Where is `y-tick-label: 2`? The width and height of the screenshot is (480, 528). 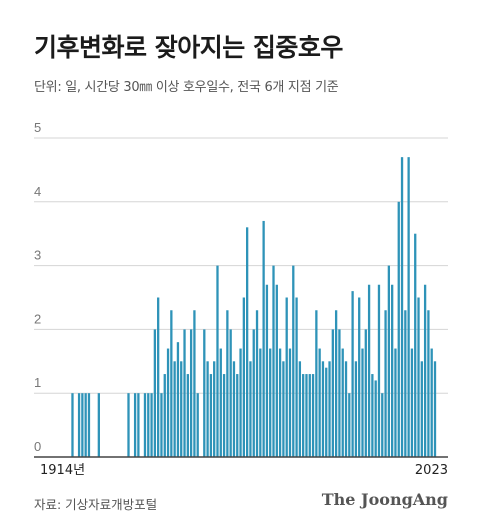
y-tick-label: 2 is located at coordinates (37, 318).